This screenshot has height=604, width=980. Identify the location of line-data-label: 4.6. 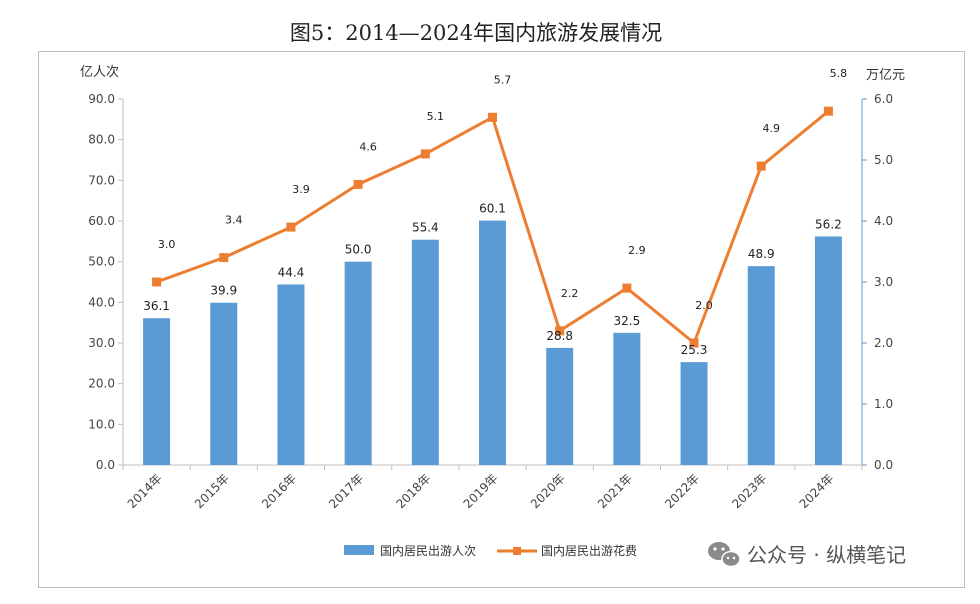
(368, 146).